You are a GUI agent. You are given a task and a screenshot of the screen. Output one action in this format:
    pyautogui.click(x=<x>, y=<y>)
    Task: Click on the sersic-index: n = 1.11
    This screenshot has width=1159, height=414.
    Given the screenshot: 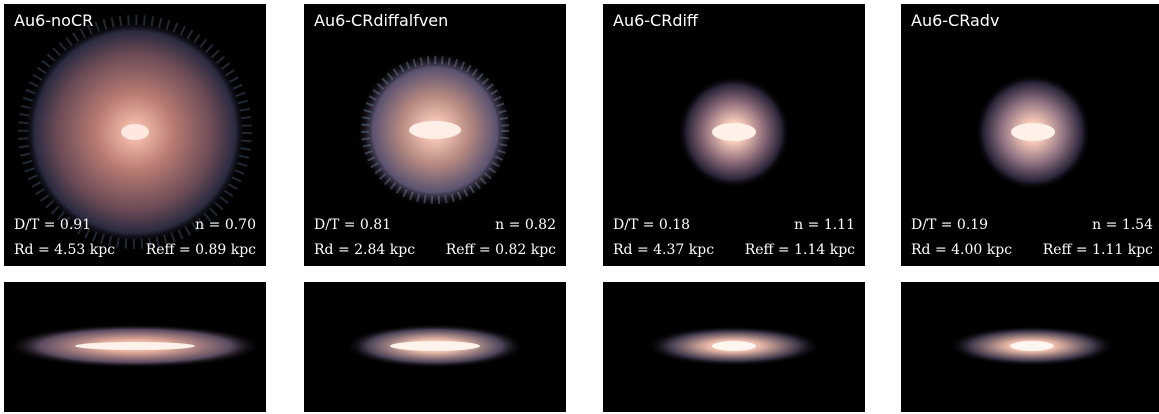 What is the action you would take?
    pyautogui.click(x=824, y=225)
    